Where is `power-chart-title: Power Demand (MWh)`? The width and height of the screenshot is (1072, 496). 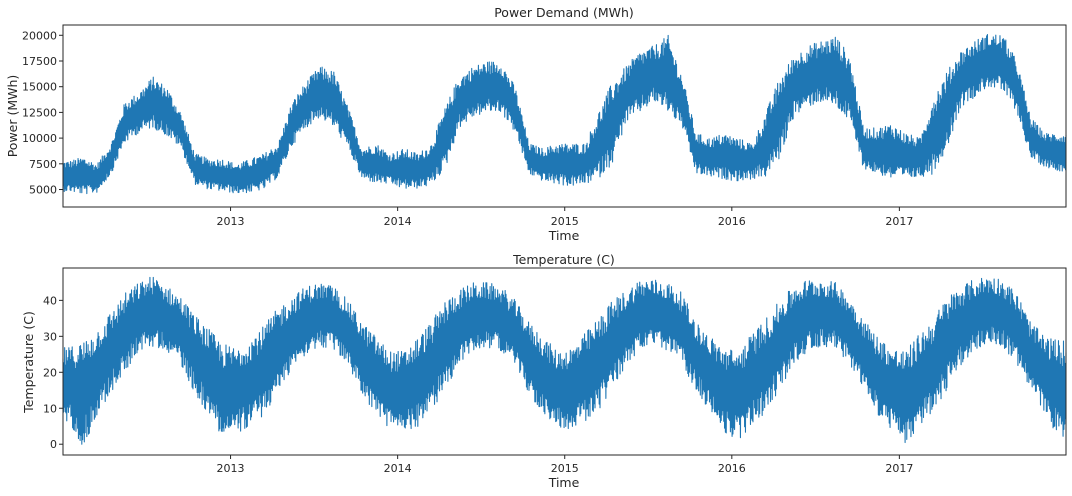
power-chart-title: Power Demand (MWh) is located at coordinates (564, 12).